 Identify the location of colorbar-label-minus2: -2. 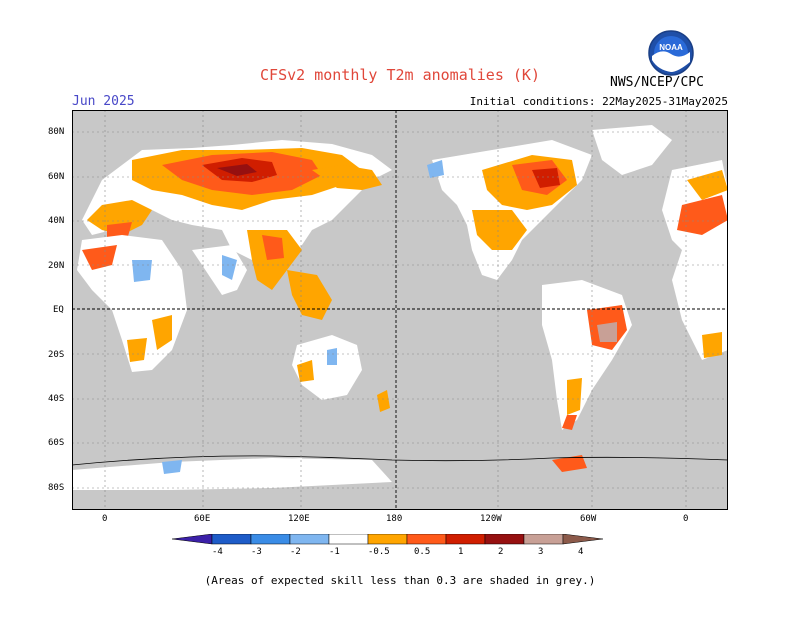
(295, 552).